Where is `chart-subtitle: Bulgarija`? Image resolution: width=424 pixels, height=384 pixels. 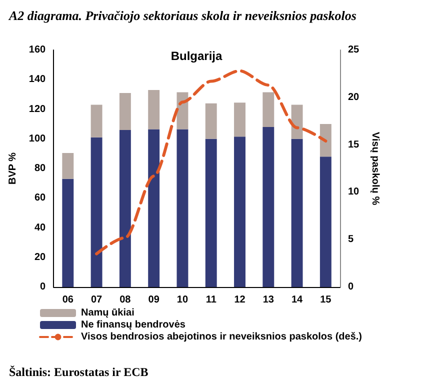 chart-subtitle: Bulgarija is located at coordinates (196, 56).